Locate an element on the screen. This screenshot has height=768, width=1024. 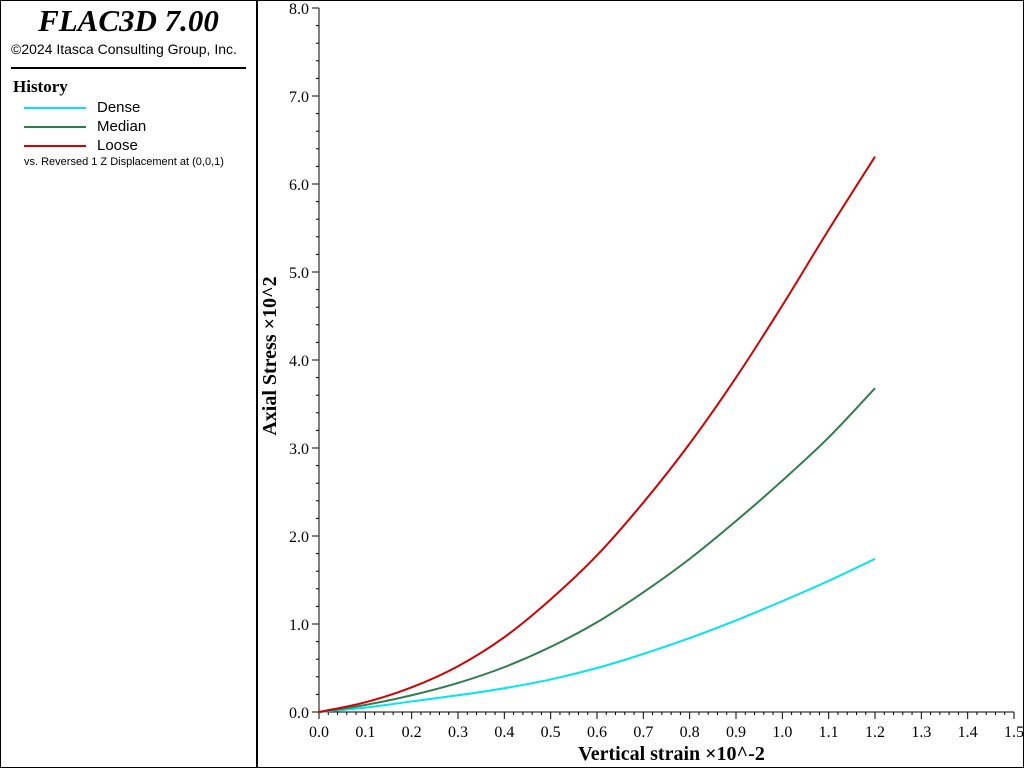
y-axis-title: Axial Stress ×10^2 is located at coordinates (270, 355).